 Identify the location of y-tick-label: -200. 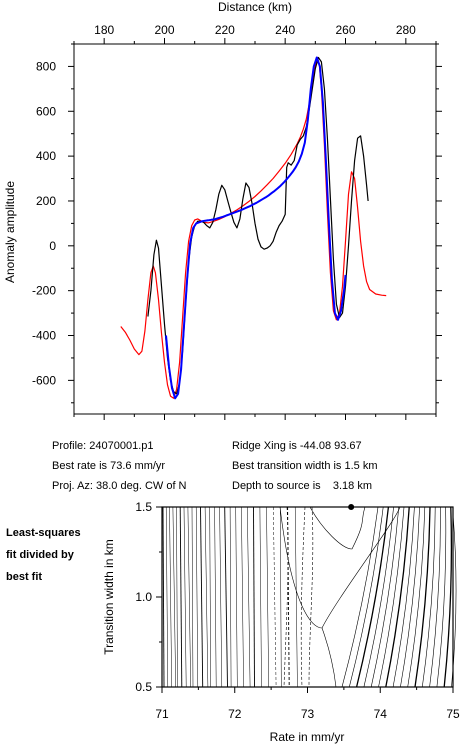
(44, 291).